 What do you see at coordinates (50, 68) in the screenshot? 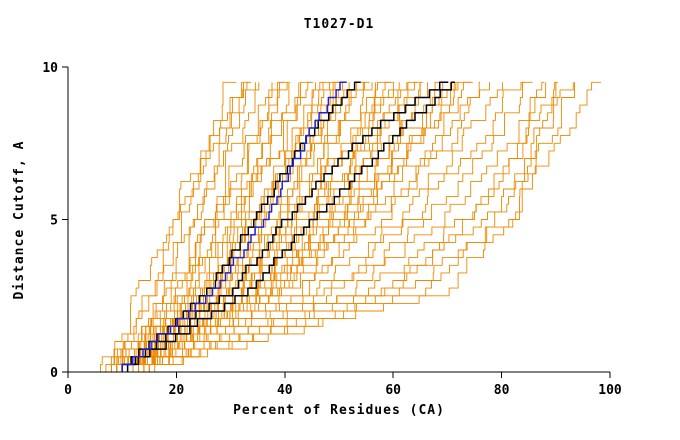
I see `y-tick-label: 10` at bounding box center [50, 68].